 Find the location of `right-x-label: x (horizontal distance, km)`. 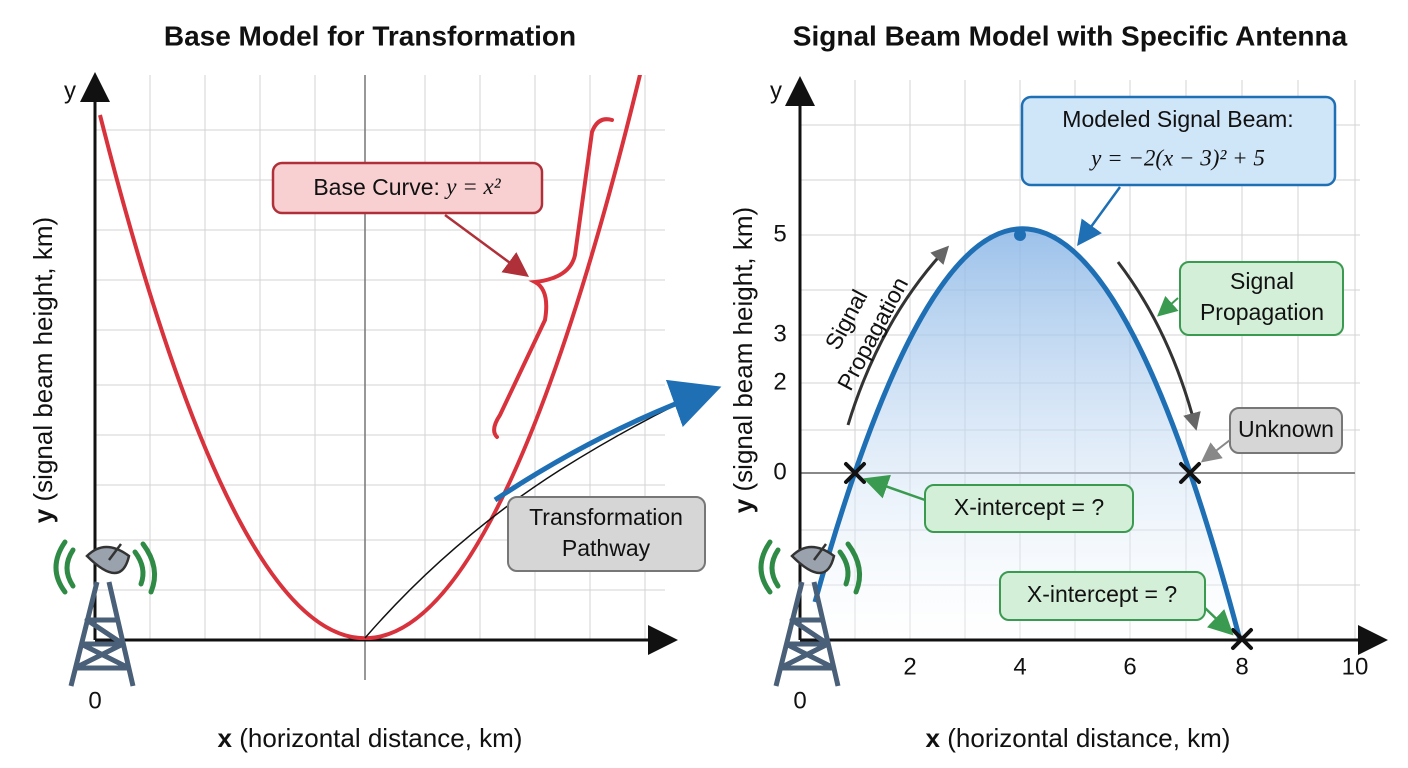

right-x-label: x (horizontal distance, km) is located at coordinates (1078, 738).